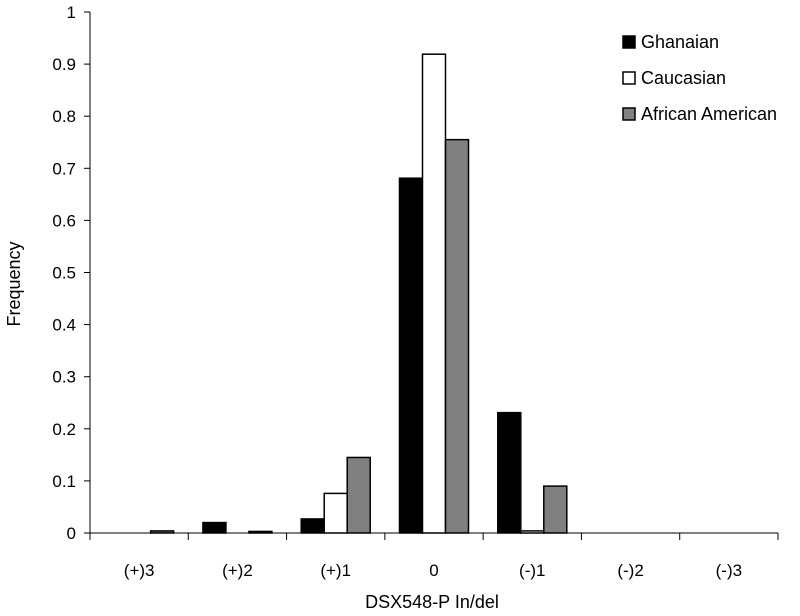  I want to click on x-axis-label: DSX548-P In/del, so click(432, 602).